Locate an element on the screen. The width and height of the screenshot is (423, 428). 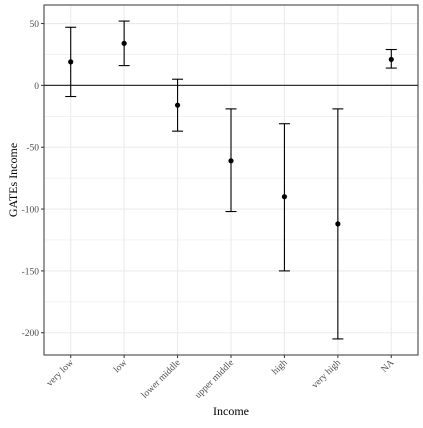
x-tick-label: high is located at coordinates (280, 367).